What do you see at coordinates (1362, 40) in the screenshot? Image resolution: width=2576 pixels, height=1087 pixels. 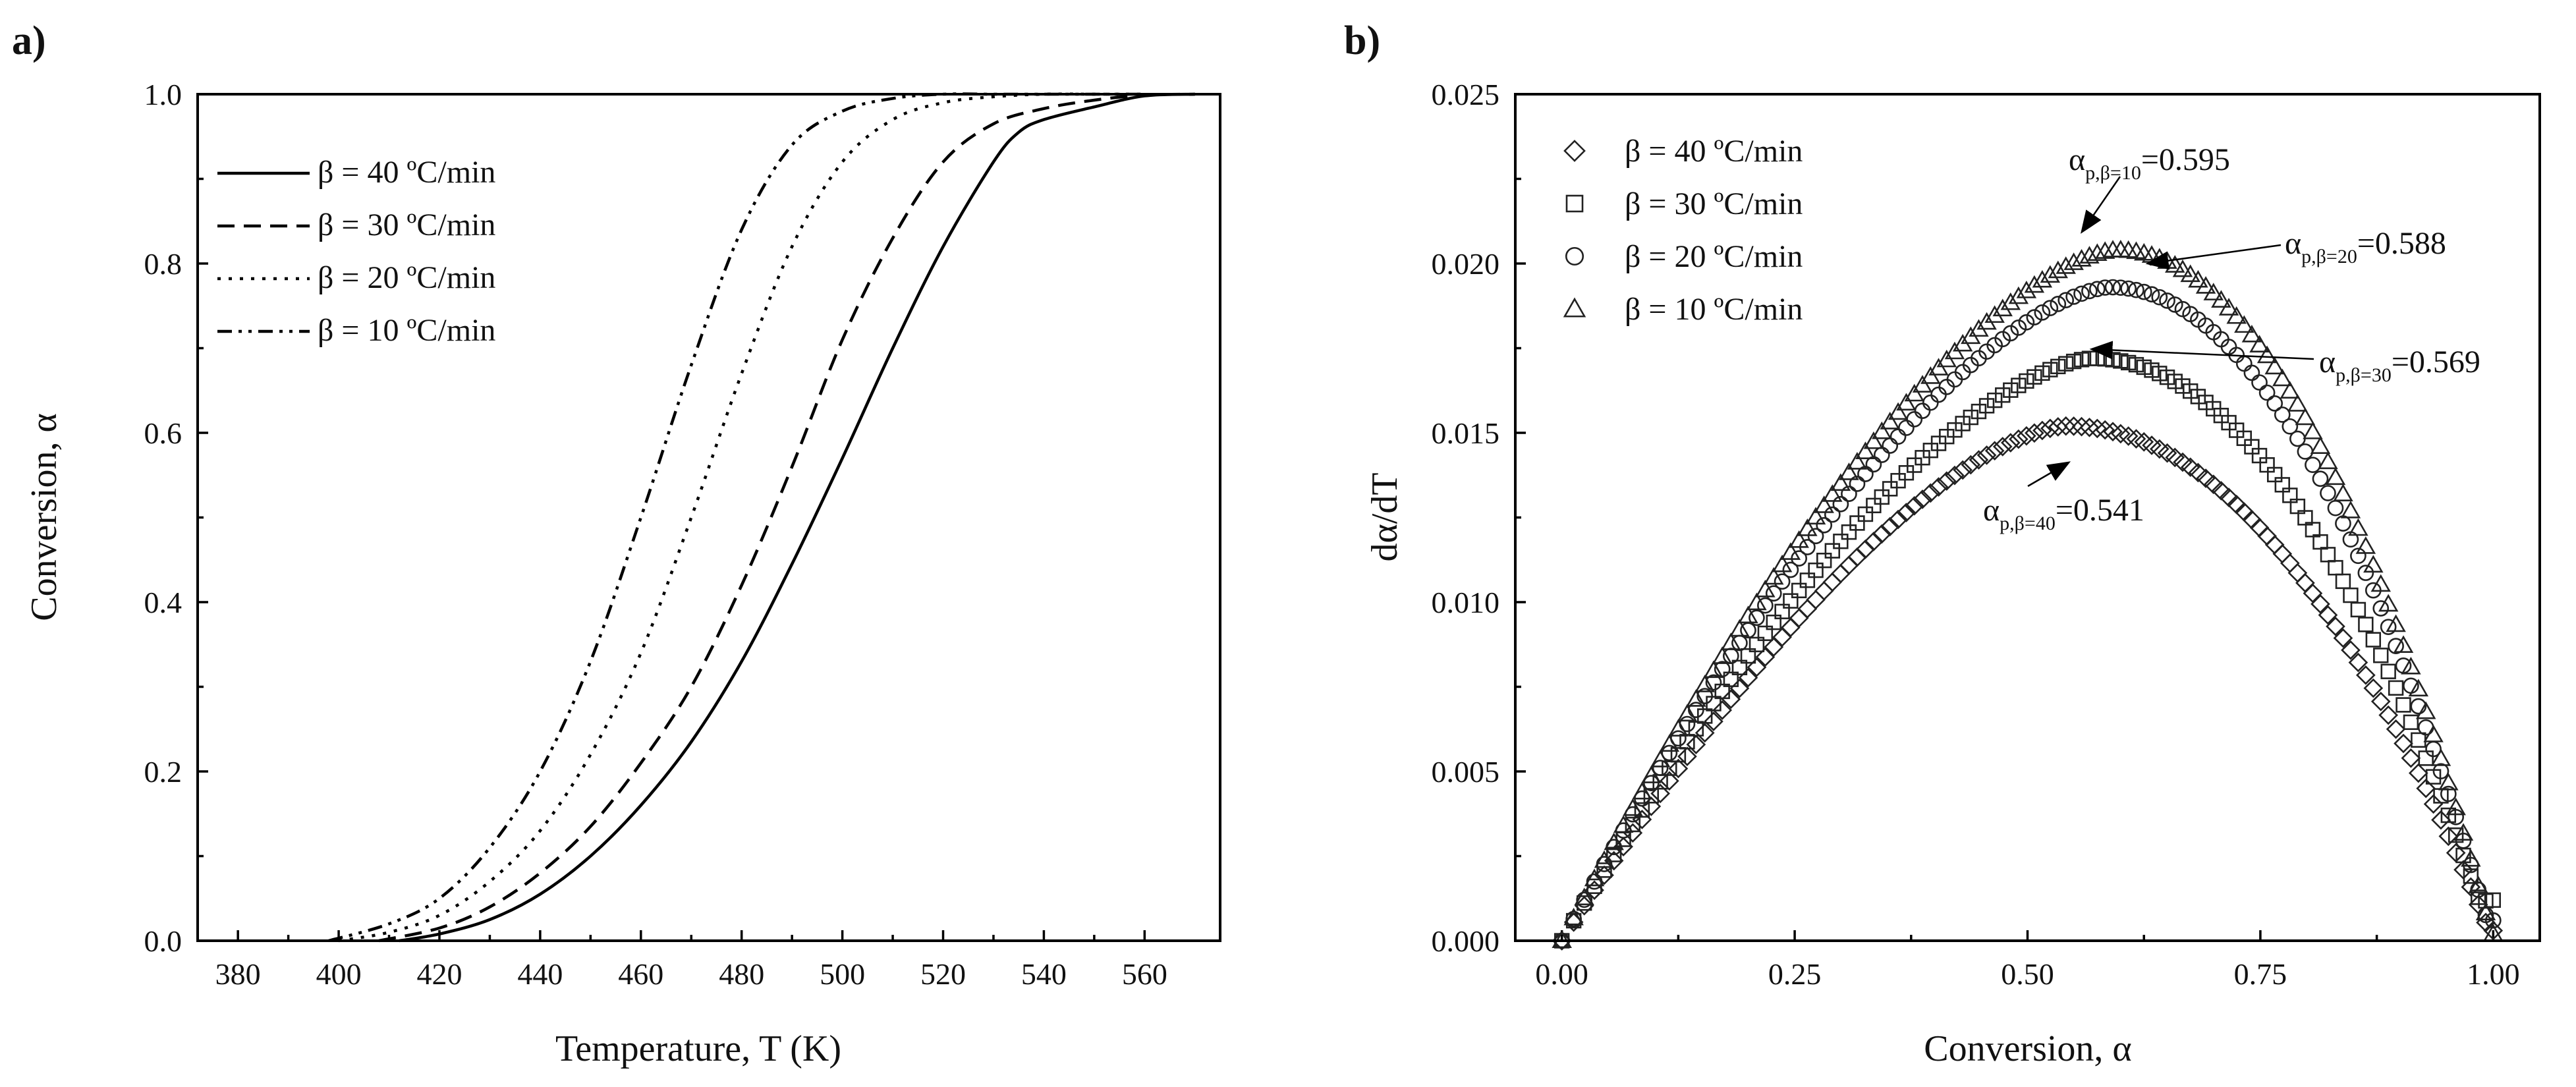 I see `panel-label-b: b)` at bounding box center [1362, 40].